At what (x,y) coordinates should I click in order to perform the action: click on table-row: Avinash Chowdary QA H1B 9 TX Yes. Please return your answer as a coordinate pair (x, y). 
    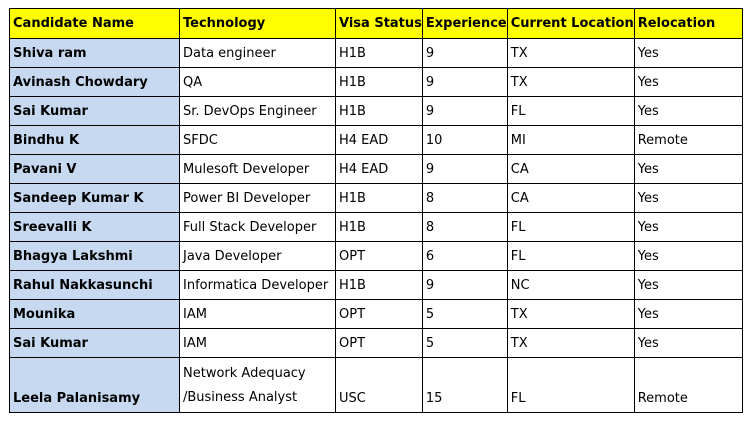
    Looking at the image, I should click on (376, 82).